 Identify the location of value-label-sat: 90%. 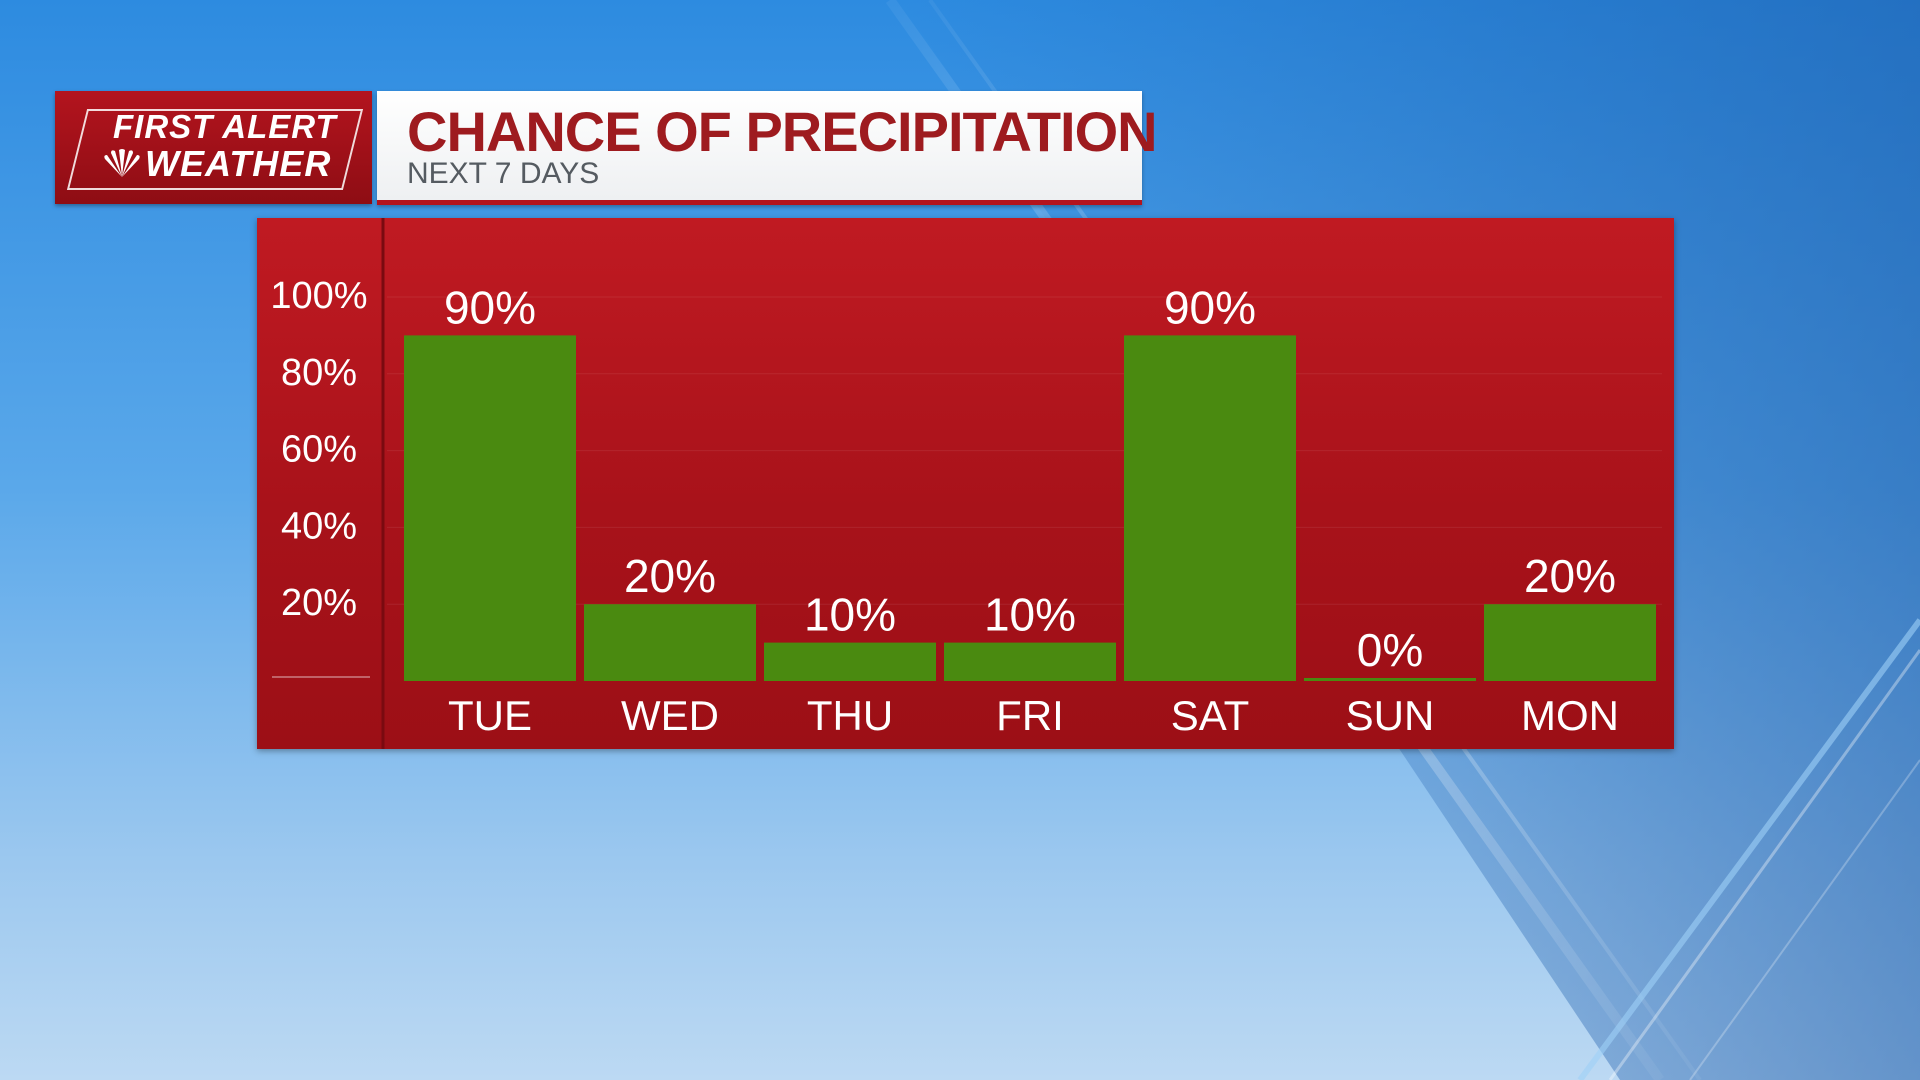
(1210, 307).